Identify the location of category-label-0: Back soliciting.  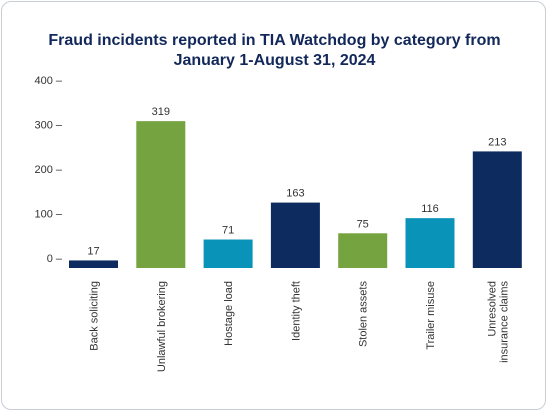
(95, 316).